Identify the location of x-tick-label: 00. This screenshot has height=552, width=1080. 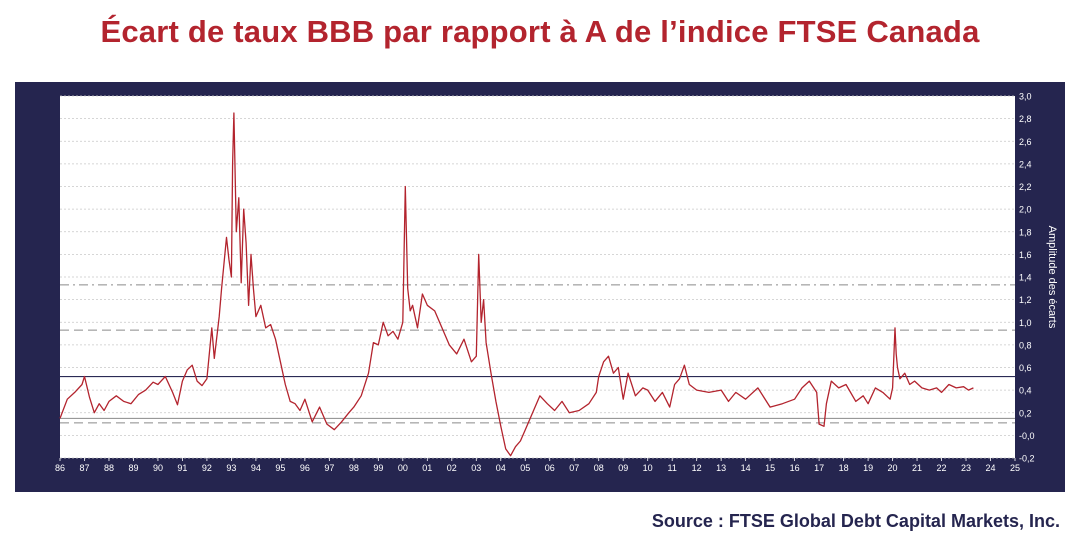
(403, 468).